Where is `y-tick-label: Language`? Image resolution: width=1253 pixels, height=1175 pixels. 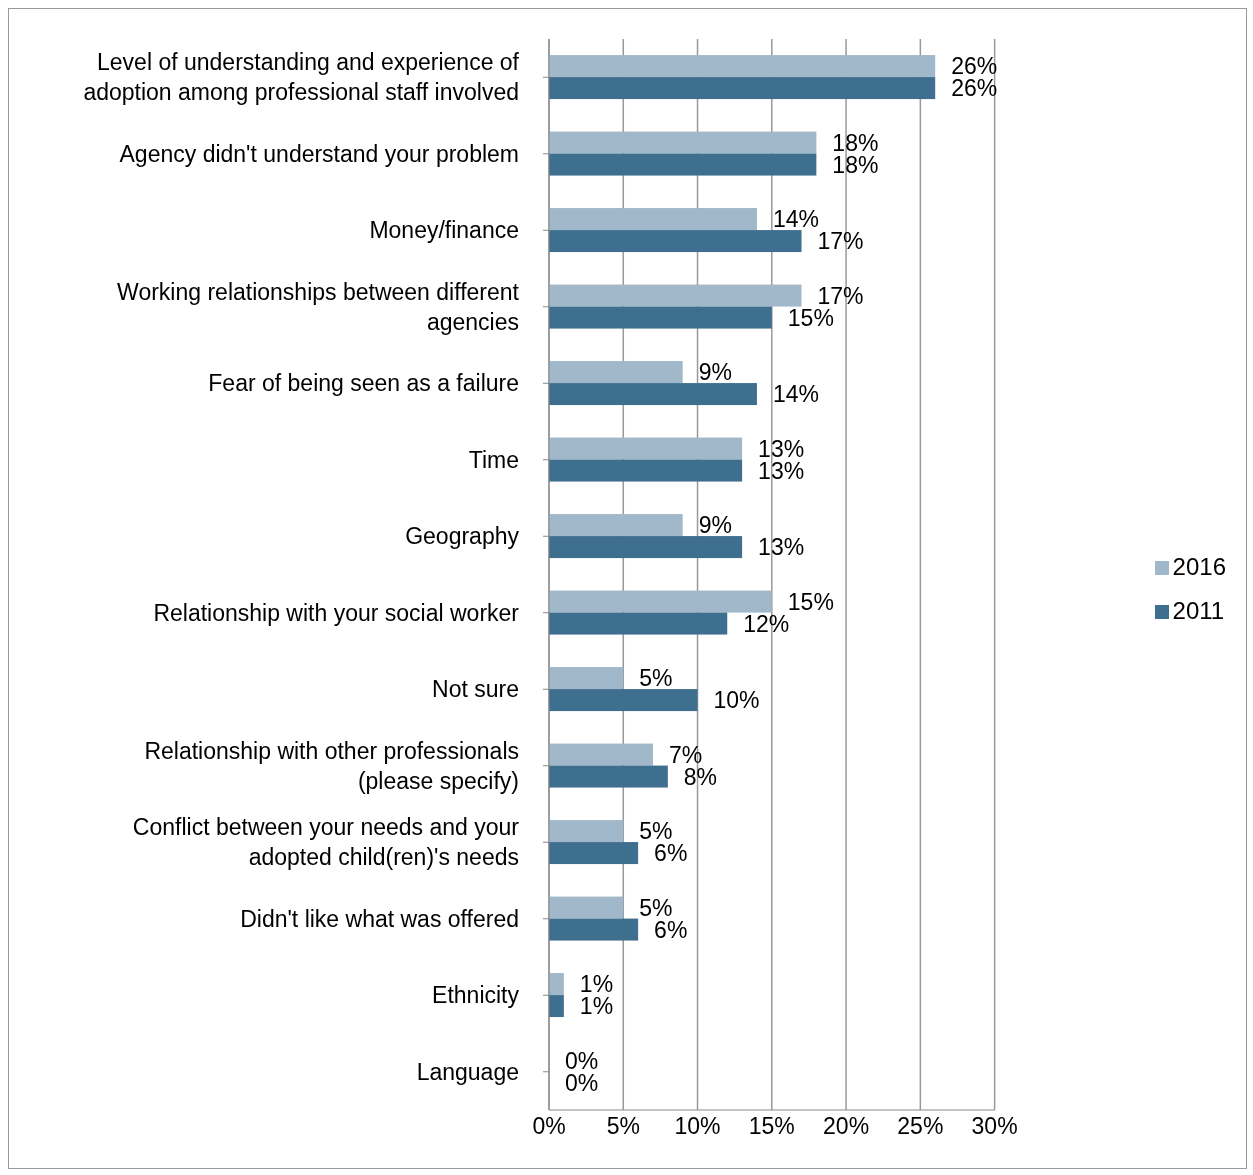
y-tick-label: Language is located at coordinates (467, 1071).